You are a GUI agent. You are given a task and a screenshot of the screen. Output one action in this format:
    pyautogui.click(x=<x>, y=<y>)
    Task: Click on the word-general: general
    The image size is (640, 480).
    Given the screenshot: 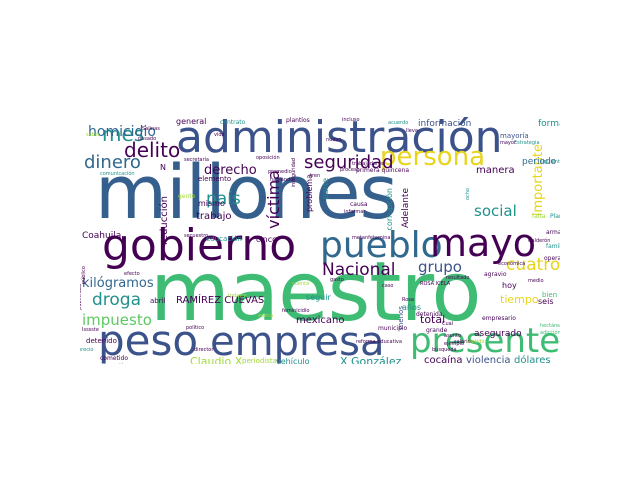 What is the action you would take?
    pyautogui.click(x=191, y=121)
    